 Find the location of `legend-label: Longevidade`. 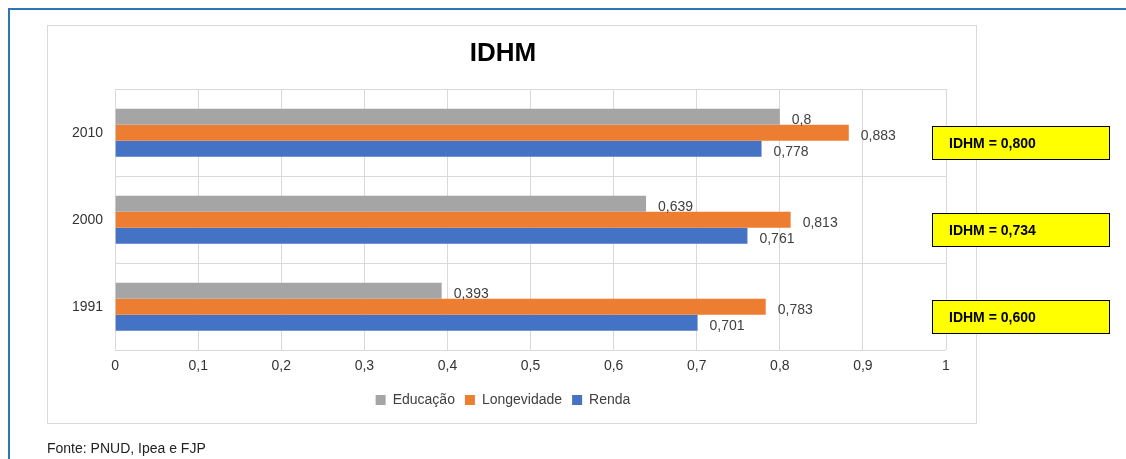

legend-label: Longevidade is located at coordinates (522, 398).